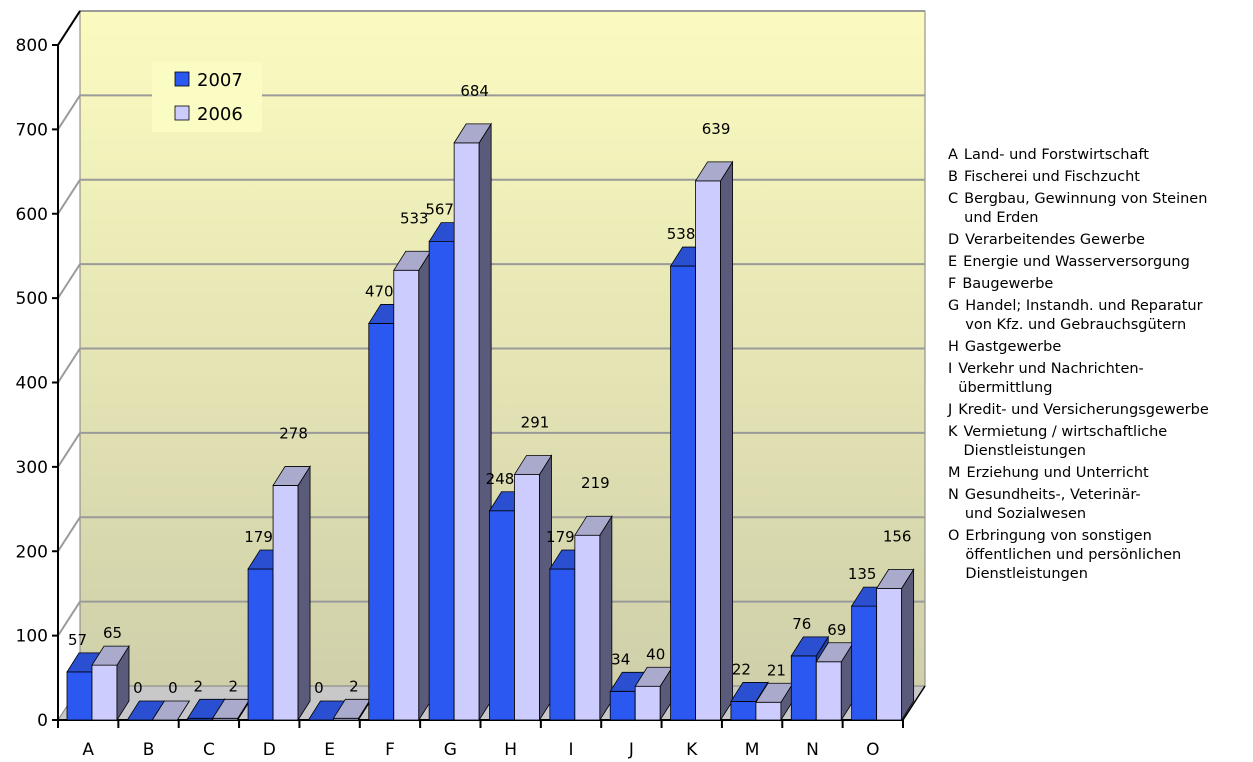 The width and height of the screenshot is (1253, 762). Describe the element at coordinates (500, 479) in the screenshot. I see `data-label: 248` at that location.